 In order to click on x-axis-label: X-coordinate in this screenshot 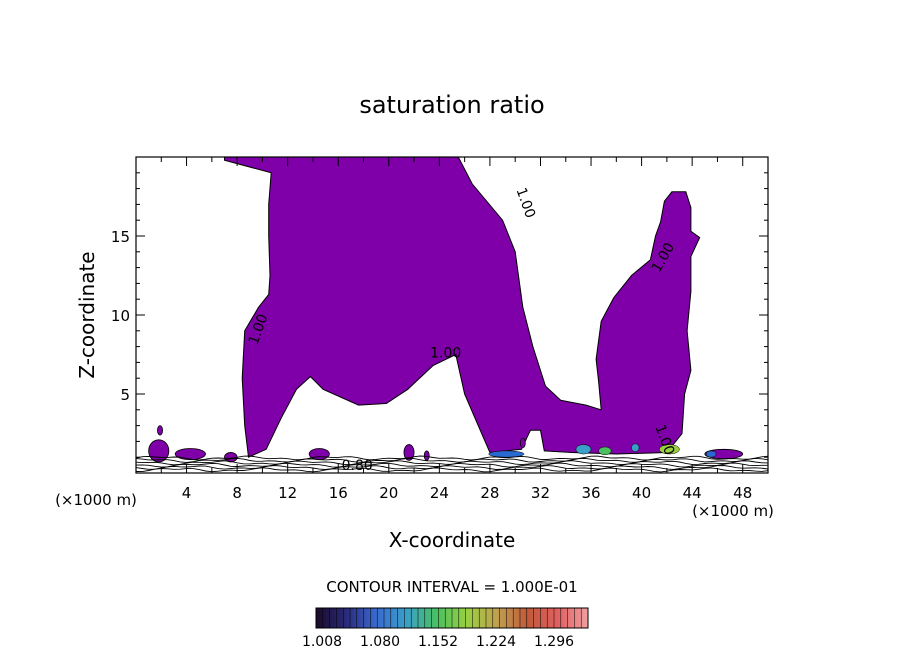, I will do `click(452, 540)`.